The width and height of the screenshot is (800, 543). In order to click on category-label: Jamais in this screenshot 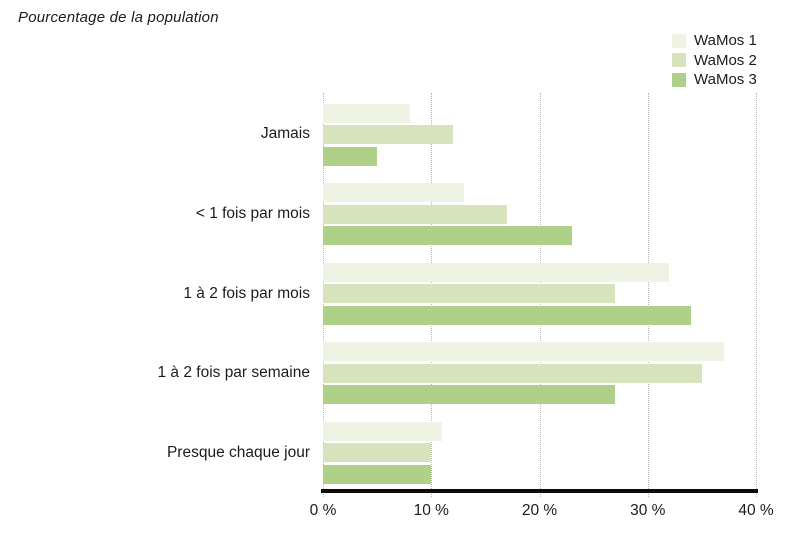, I will do `click(285, 134)`.